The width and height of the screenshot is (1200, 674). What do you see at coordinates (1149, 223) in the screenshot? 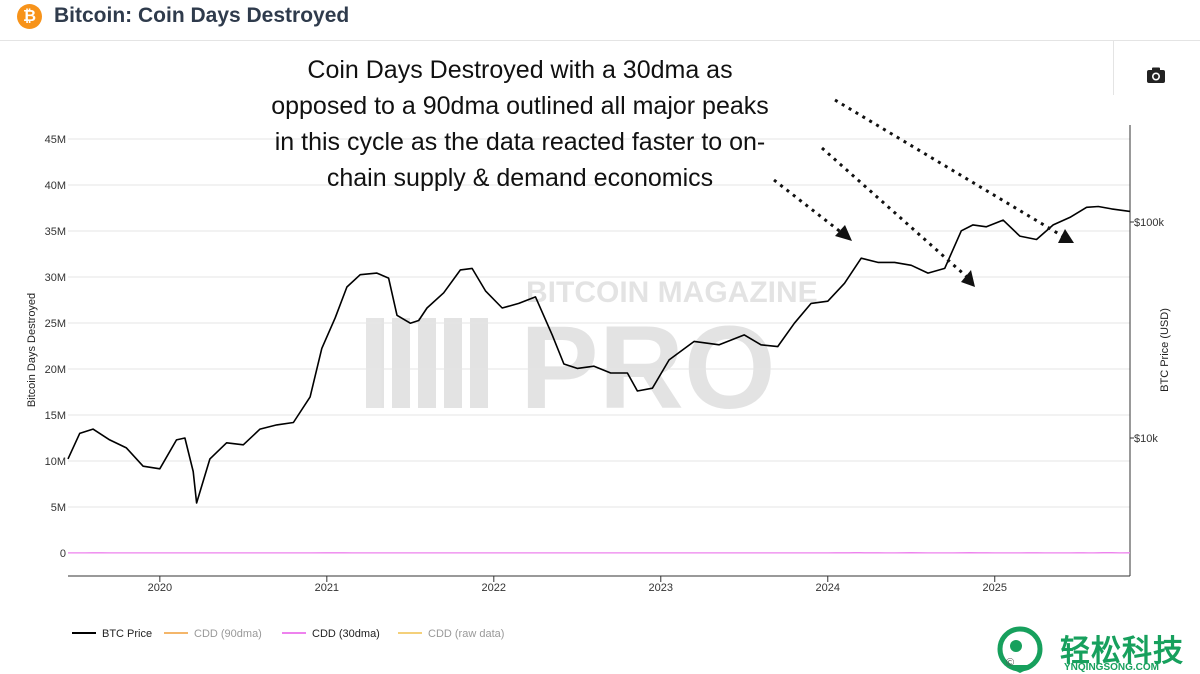
I see `y2-tick-label: $100k` at bounding box center [1149, 223].